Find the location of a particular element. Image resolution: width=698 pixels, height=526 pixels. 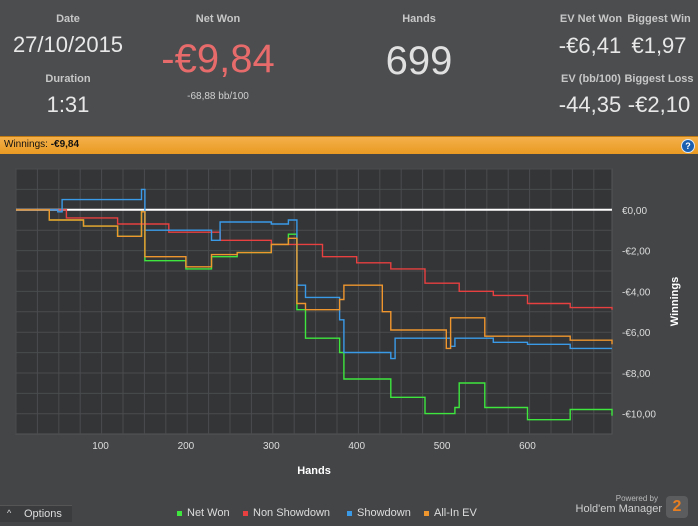

powered-by-text: Powered by is located at coordinates (636, 498).